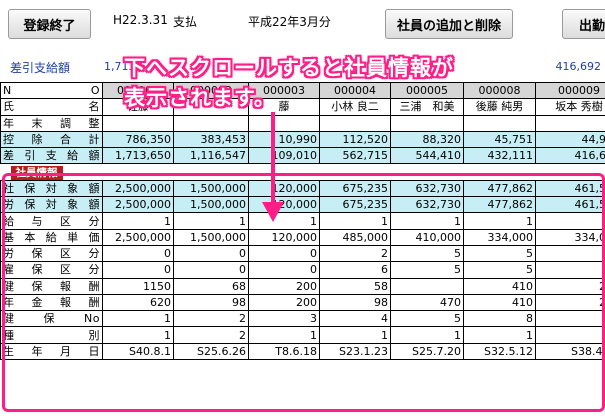 The image size is (605, 418). I want to click on table-cell: 1,713,650, so click(138, 156).